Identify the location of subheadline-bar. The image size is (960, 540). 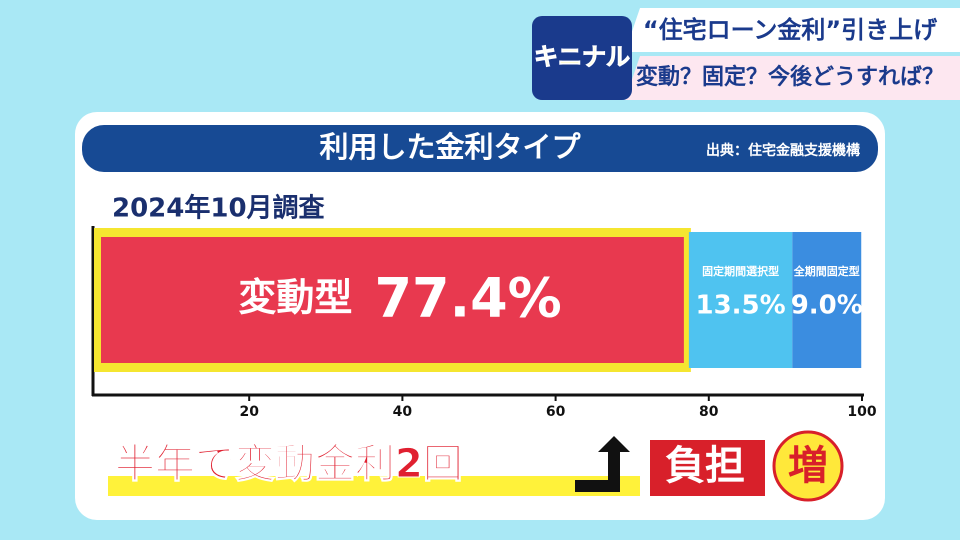
(792, 78).